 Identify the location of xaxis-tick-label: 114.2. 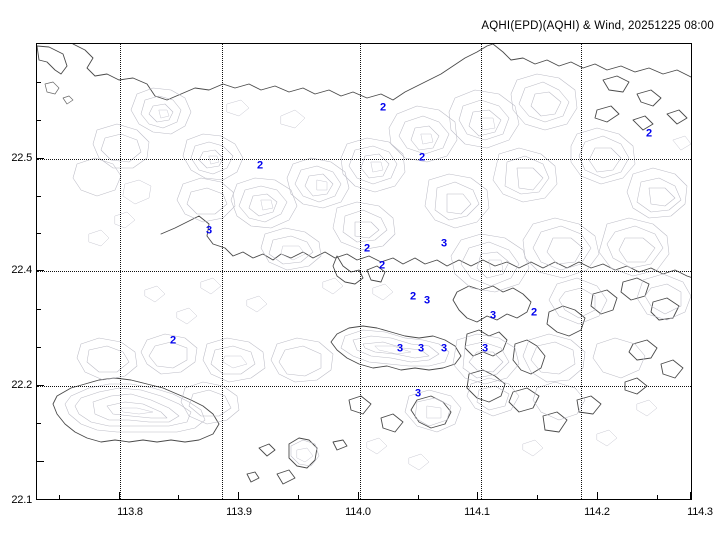
(597, 512).